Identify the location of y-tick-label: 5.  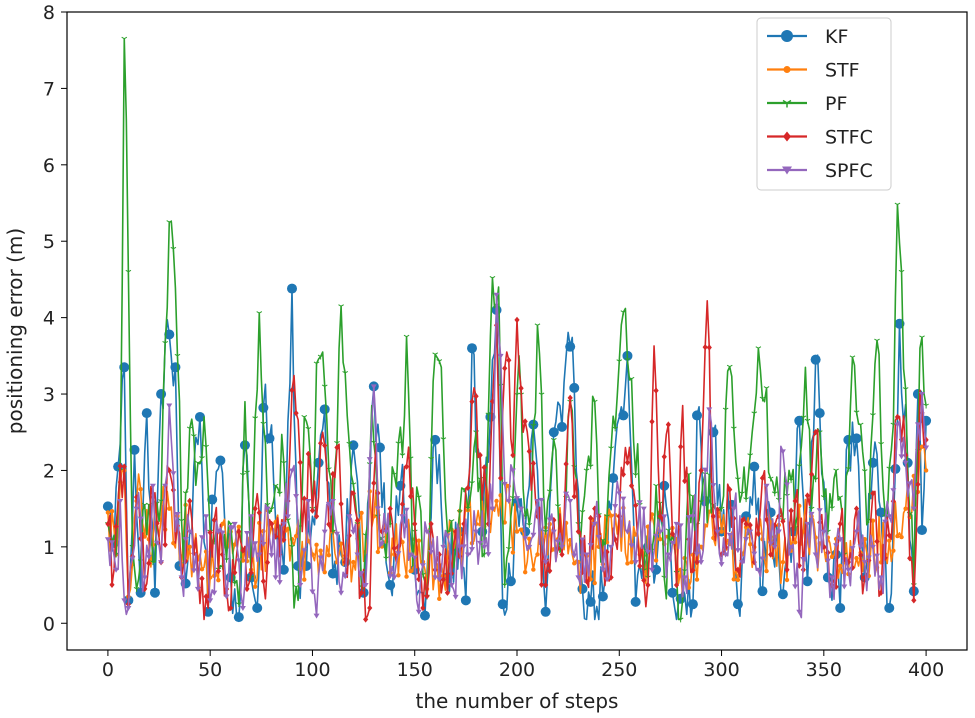
(49, 242).